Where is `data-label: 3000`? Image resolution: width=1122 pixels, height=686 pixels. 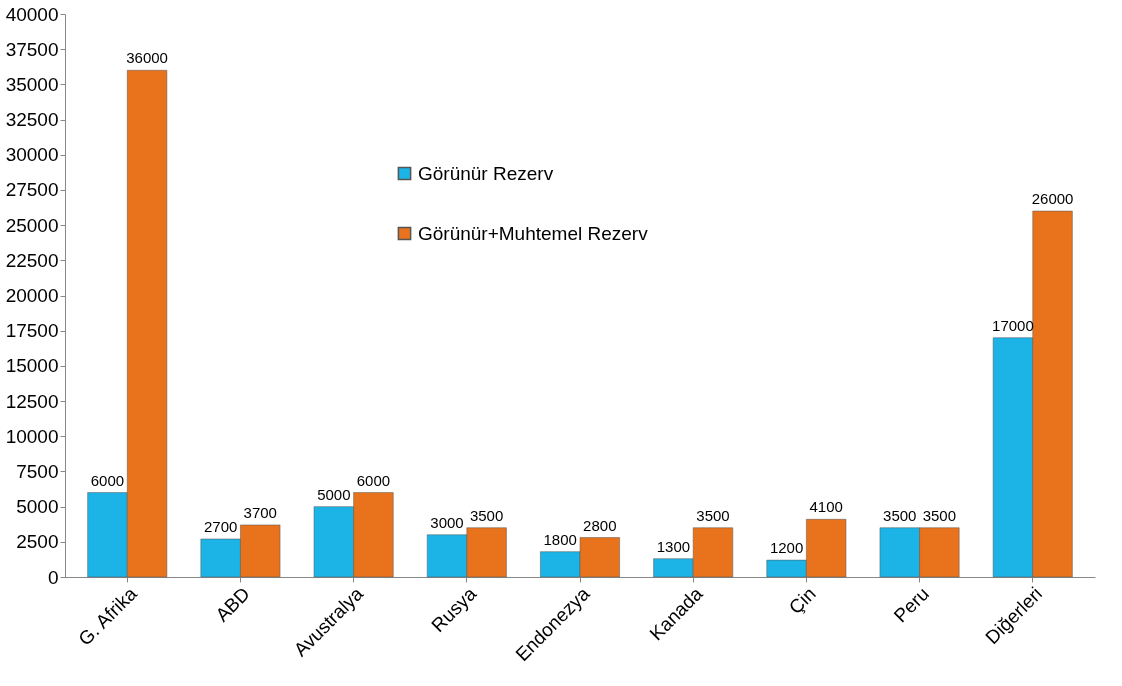
data-label: 3000 is located at coordinates (447, 522).